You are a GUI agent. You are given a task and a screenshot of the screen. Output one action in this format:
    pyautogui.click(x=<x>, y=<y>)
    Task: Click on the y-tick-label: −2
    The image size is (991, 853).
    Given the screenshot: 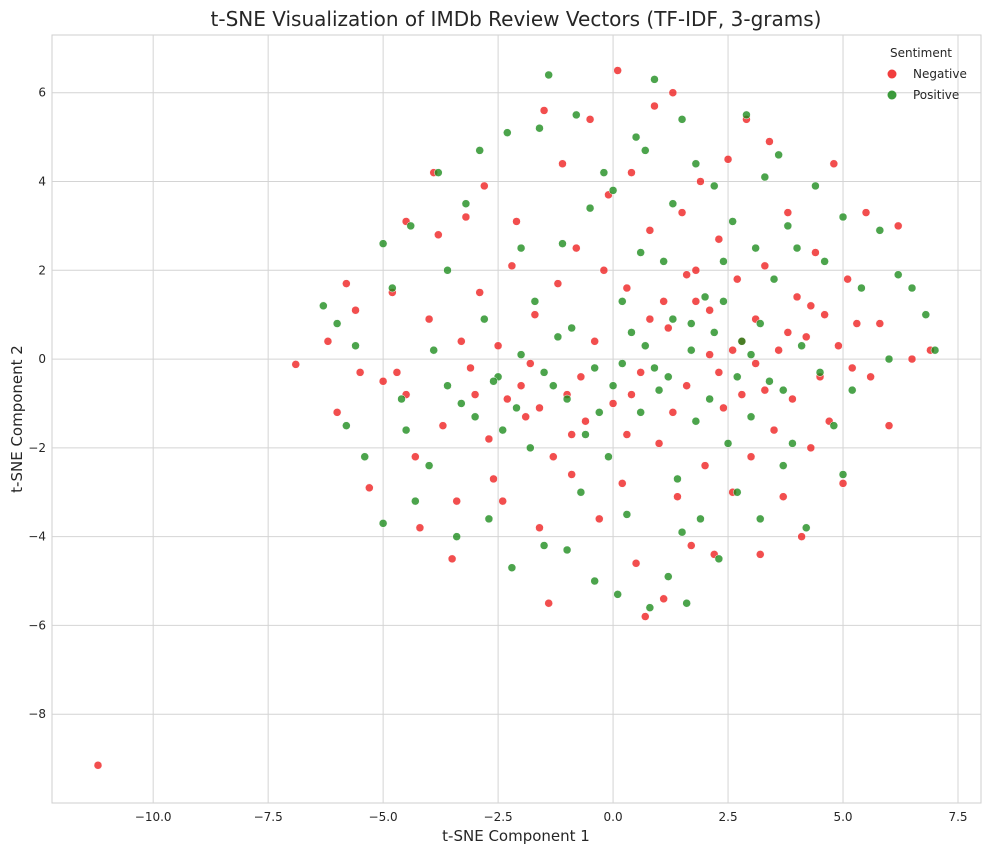 What is the action you would take?
    pyautogui.click(x=37, y=448)
    